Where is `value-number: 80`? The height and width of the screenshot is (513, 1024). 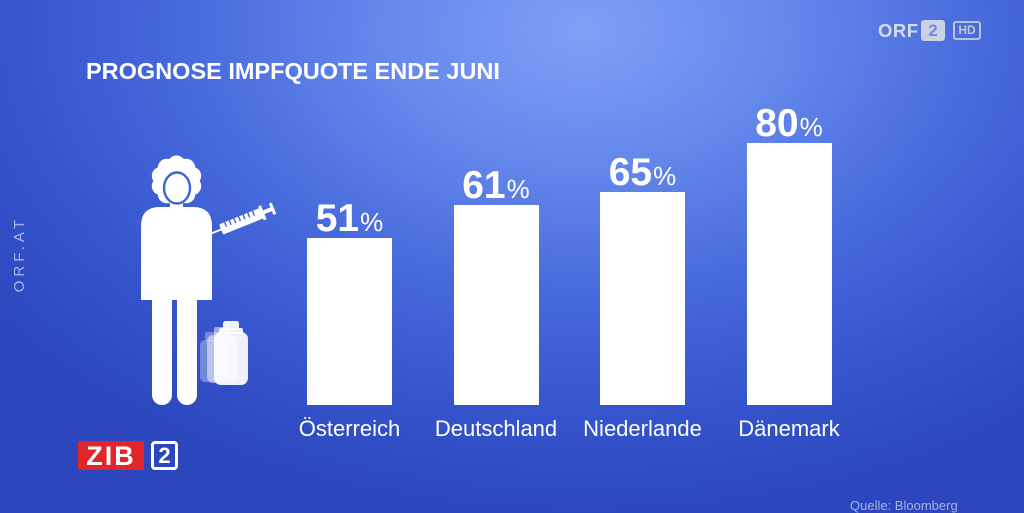 value-number: 80 is located at coordinates (777, 123).